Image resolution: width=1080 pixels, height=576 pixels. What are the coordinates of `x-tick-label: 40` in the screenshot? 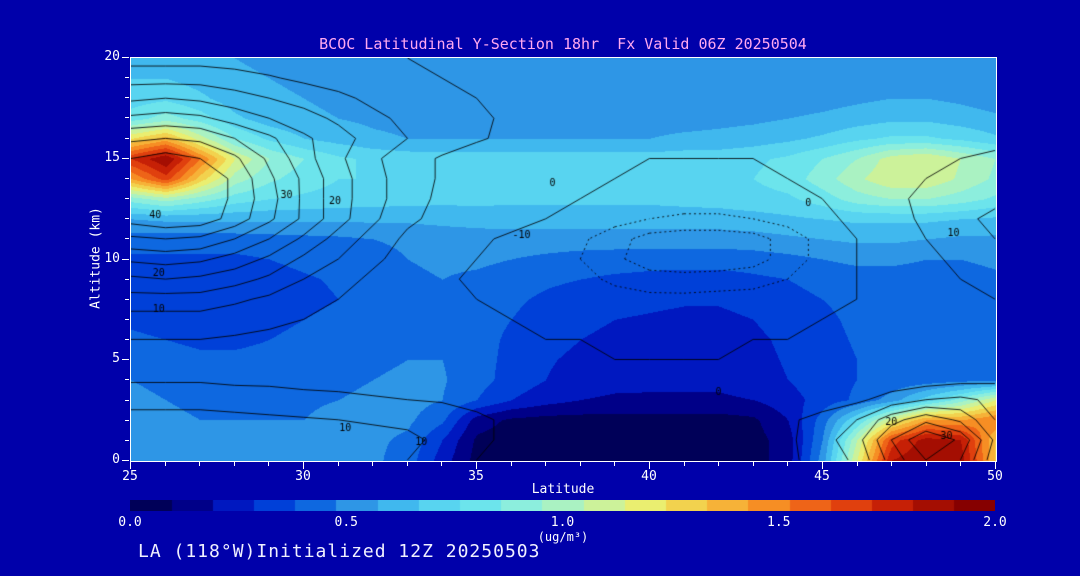 It's located at (649, 476).